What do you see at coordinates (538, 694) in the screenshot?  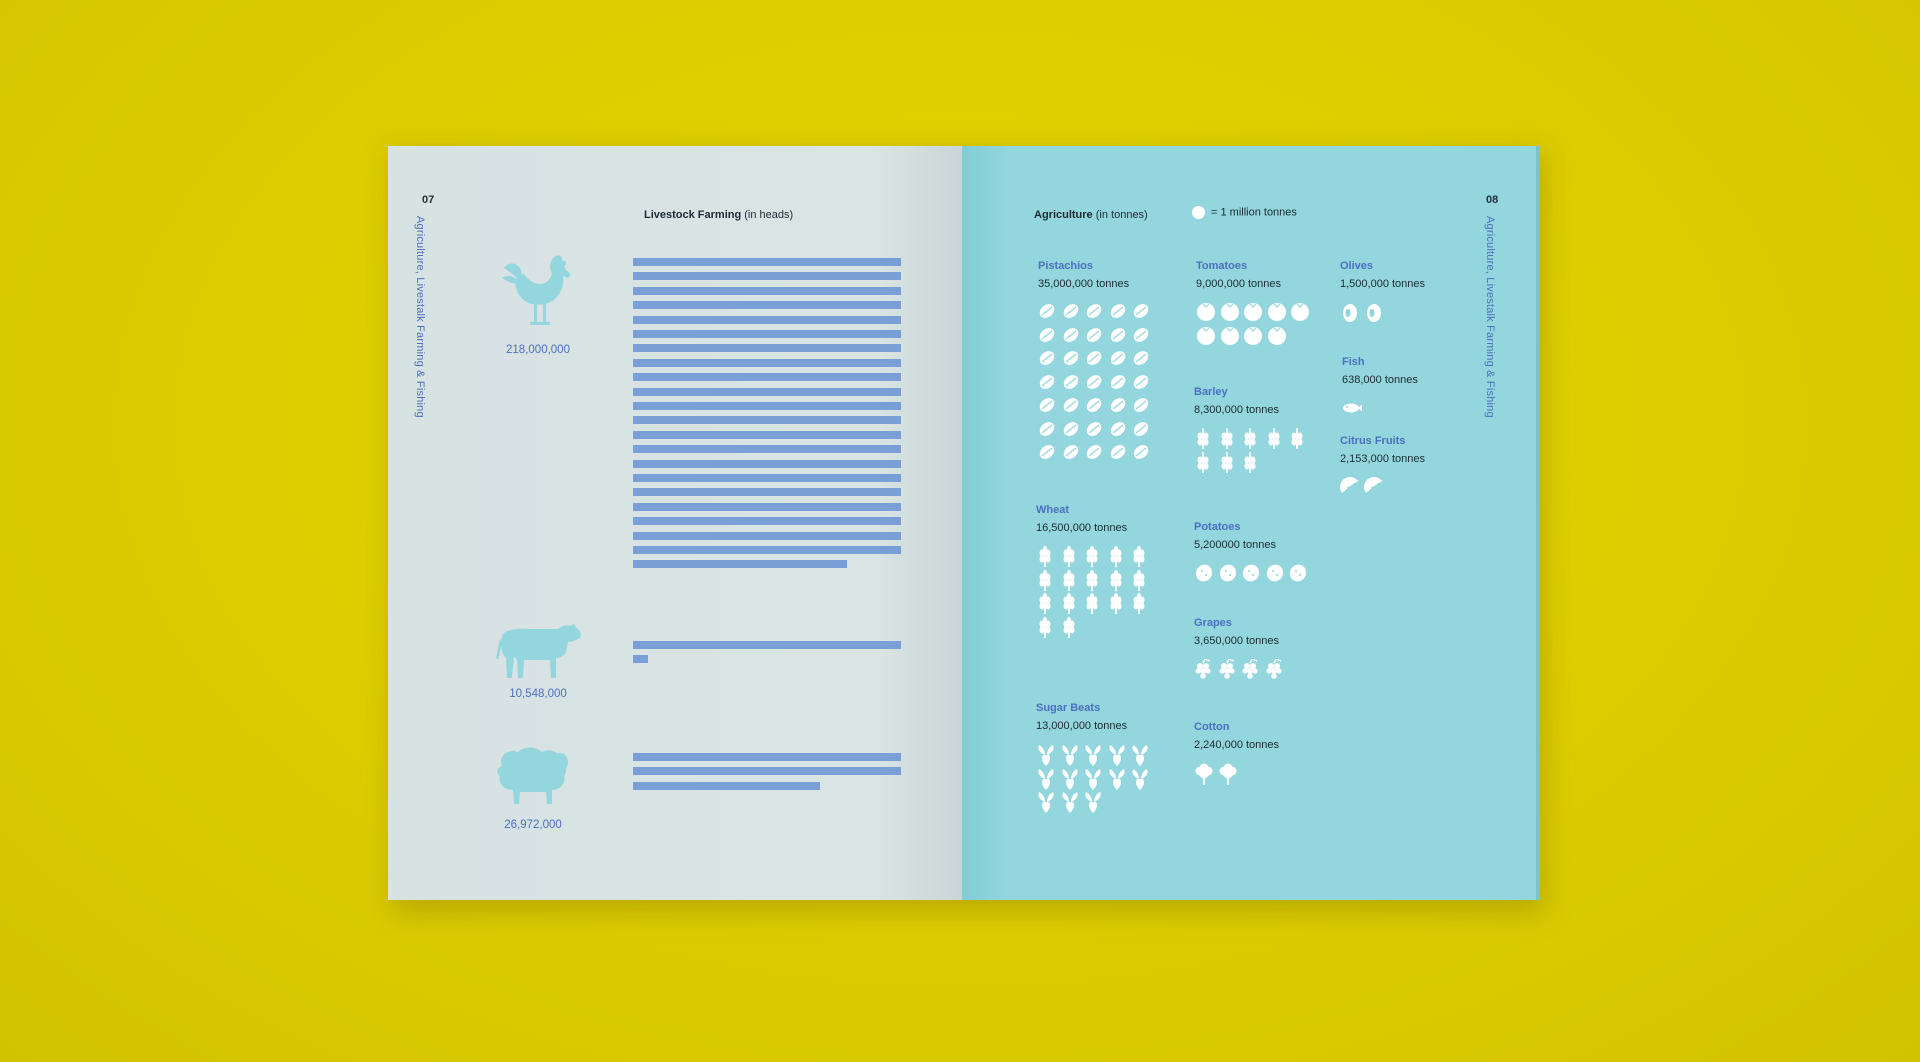 I see `cow-value: 10,548,000` at bounding box center [538, 694].